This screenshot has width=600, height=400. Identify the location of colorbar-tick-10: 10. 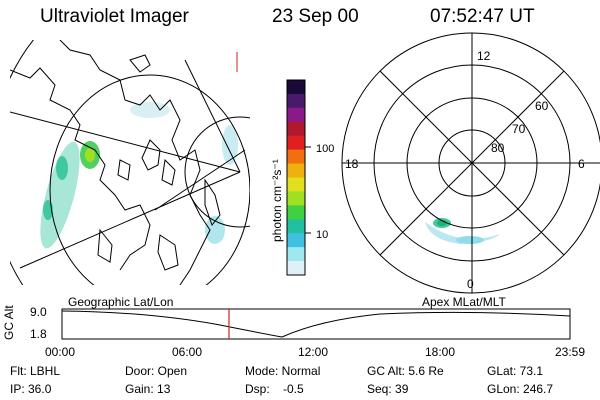
(322, 235).